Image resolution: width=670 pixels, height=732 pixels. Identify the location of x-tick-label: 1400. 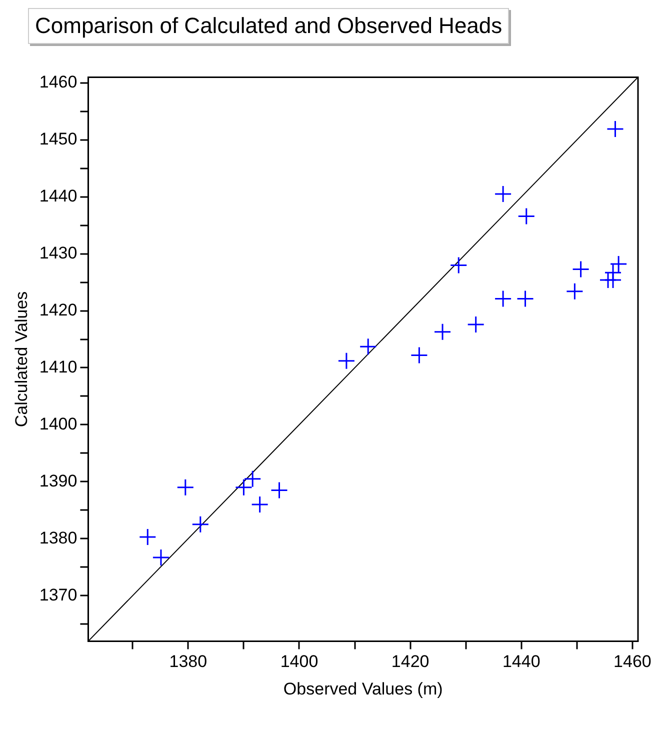
(299, 662).